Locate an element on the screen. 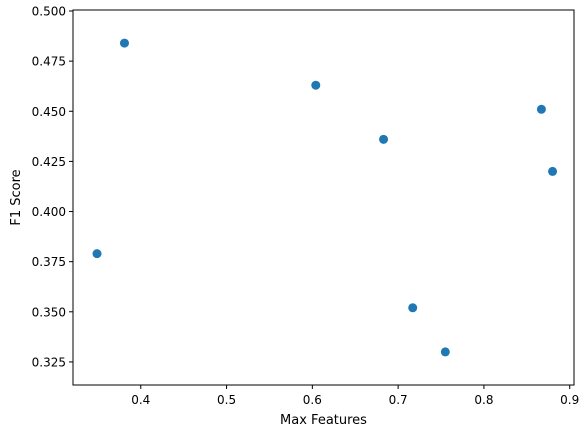 The width and height of the screenshot is (584, 441). x-axis-label: Max Features is located at coordinates (323, 420).